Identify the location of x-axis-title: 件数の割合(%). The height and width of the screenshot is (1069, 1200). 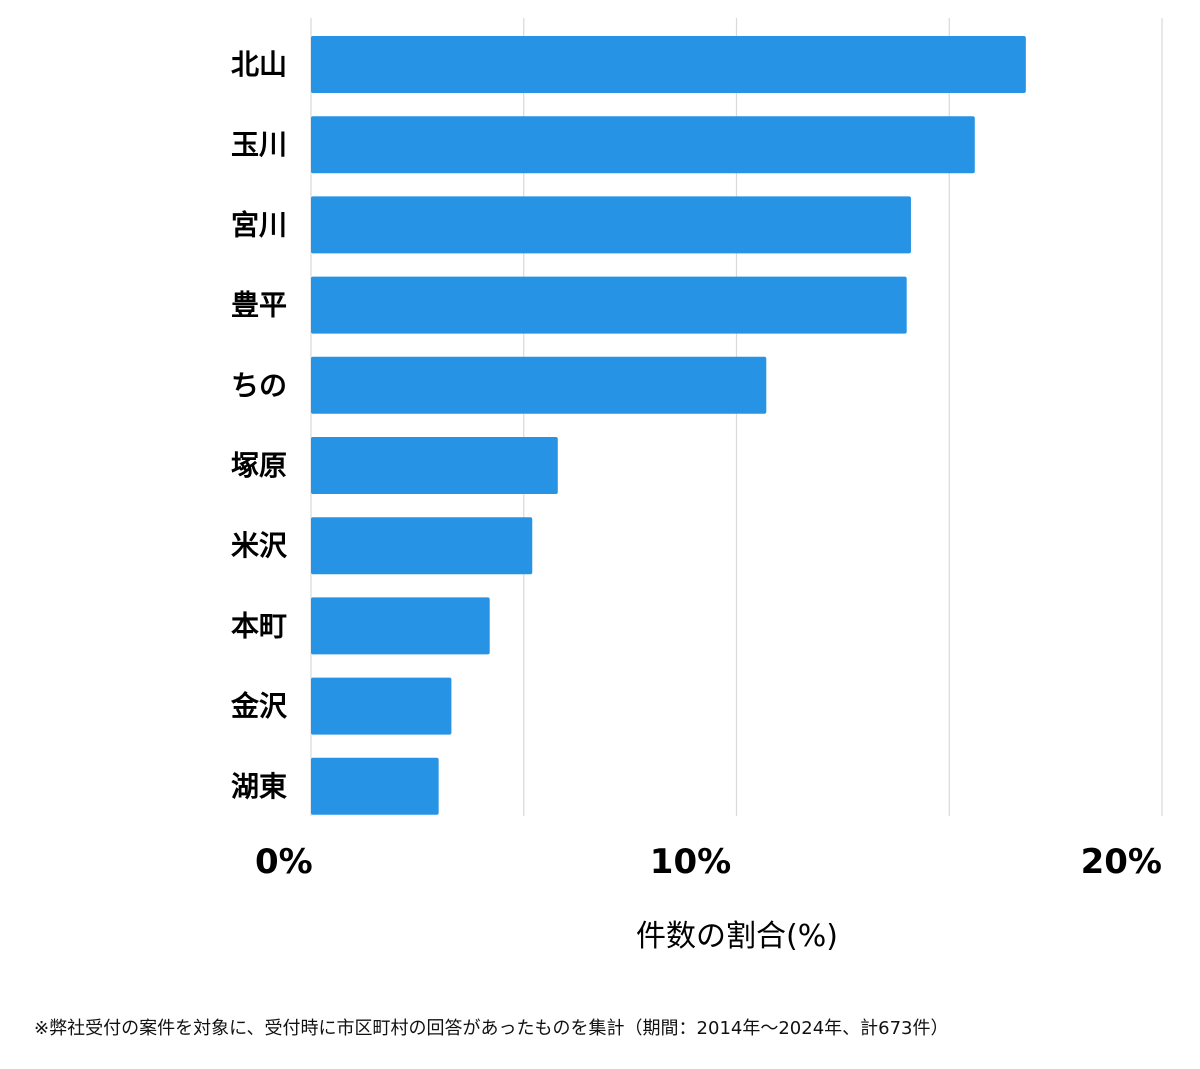
(737, 936).